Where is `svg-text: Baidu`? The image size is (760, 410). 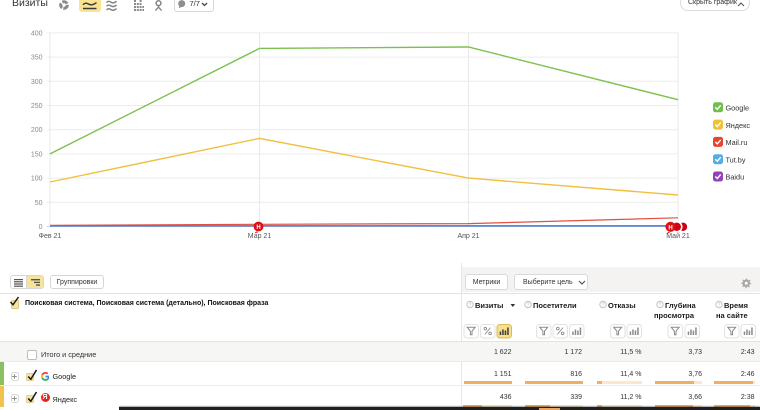 svg-text: Baidu is located at coordinates (735, 177).